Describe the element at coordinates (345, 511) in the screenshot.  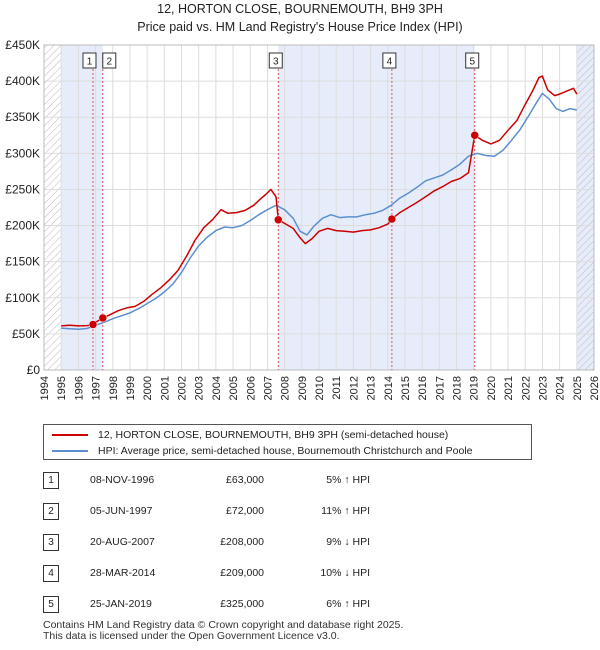
I see `sale-hpi-diff: 11% ↑ HPI` at that location.